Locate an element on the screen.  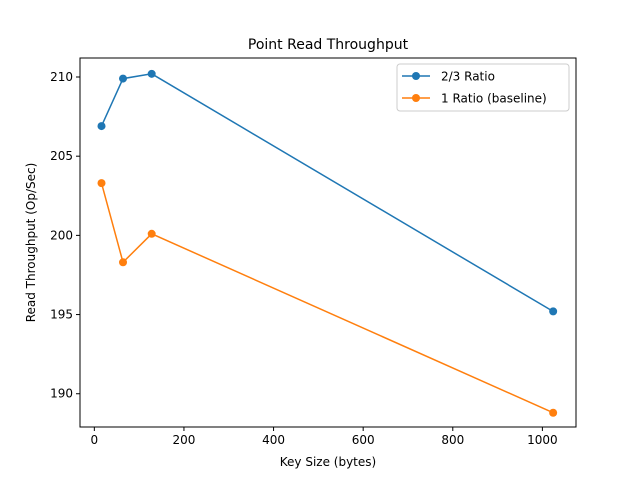
y-tick-label: 200 is located at coordinates (61, 235).